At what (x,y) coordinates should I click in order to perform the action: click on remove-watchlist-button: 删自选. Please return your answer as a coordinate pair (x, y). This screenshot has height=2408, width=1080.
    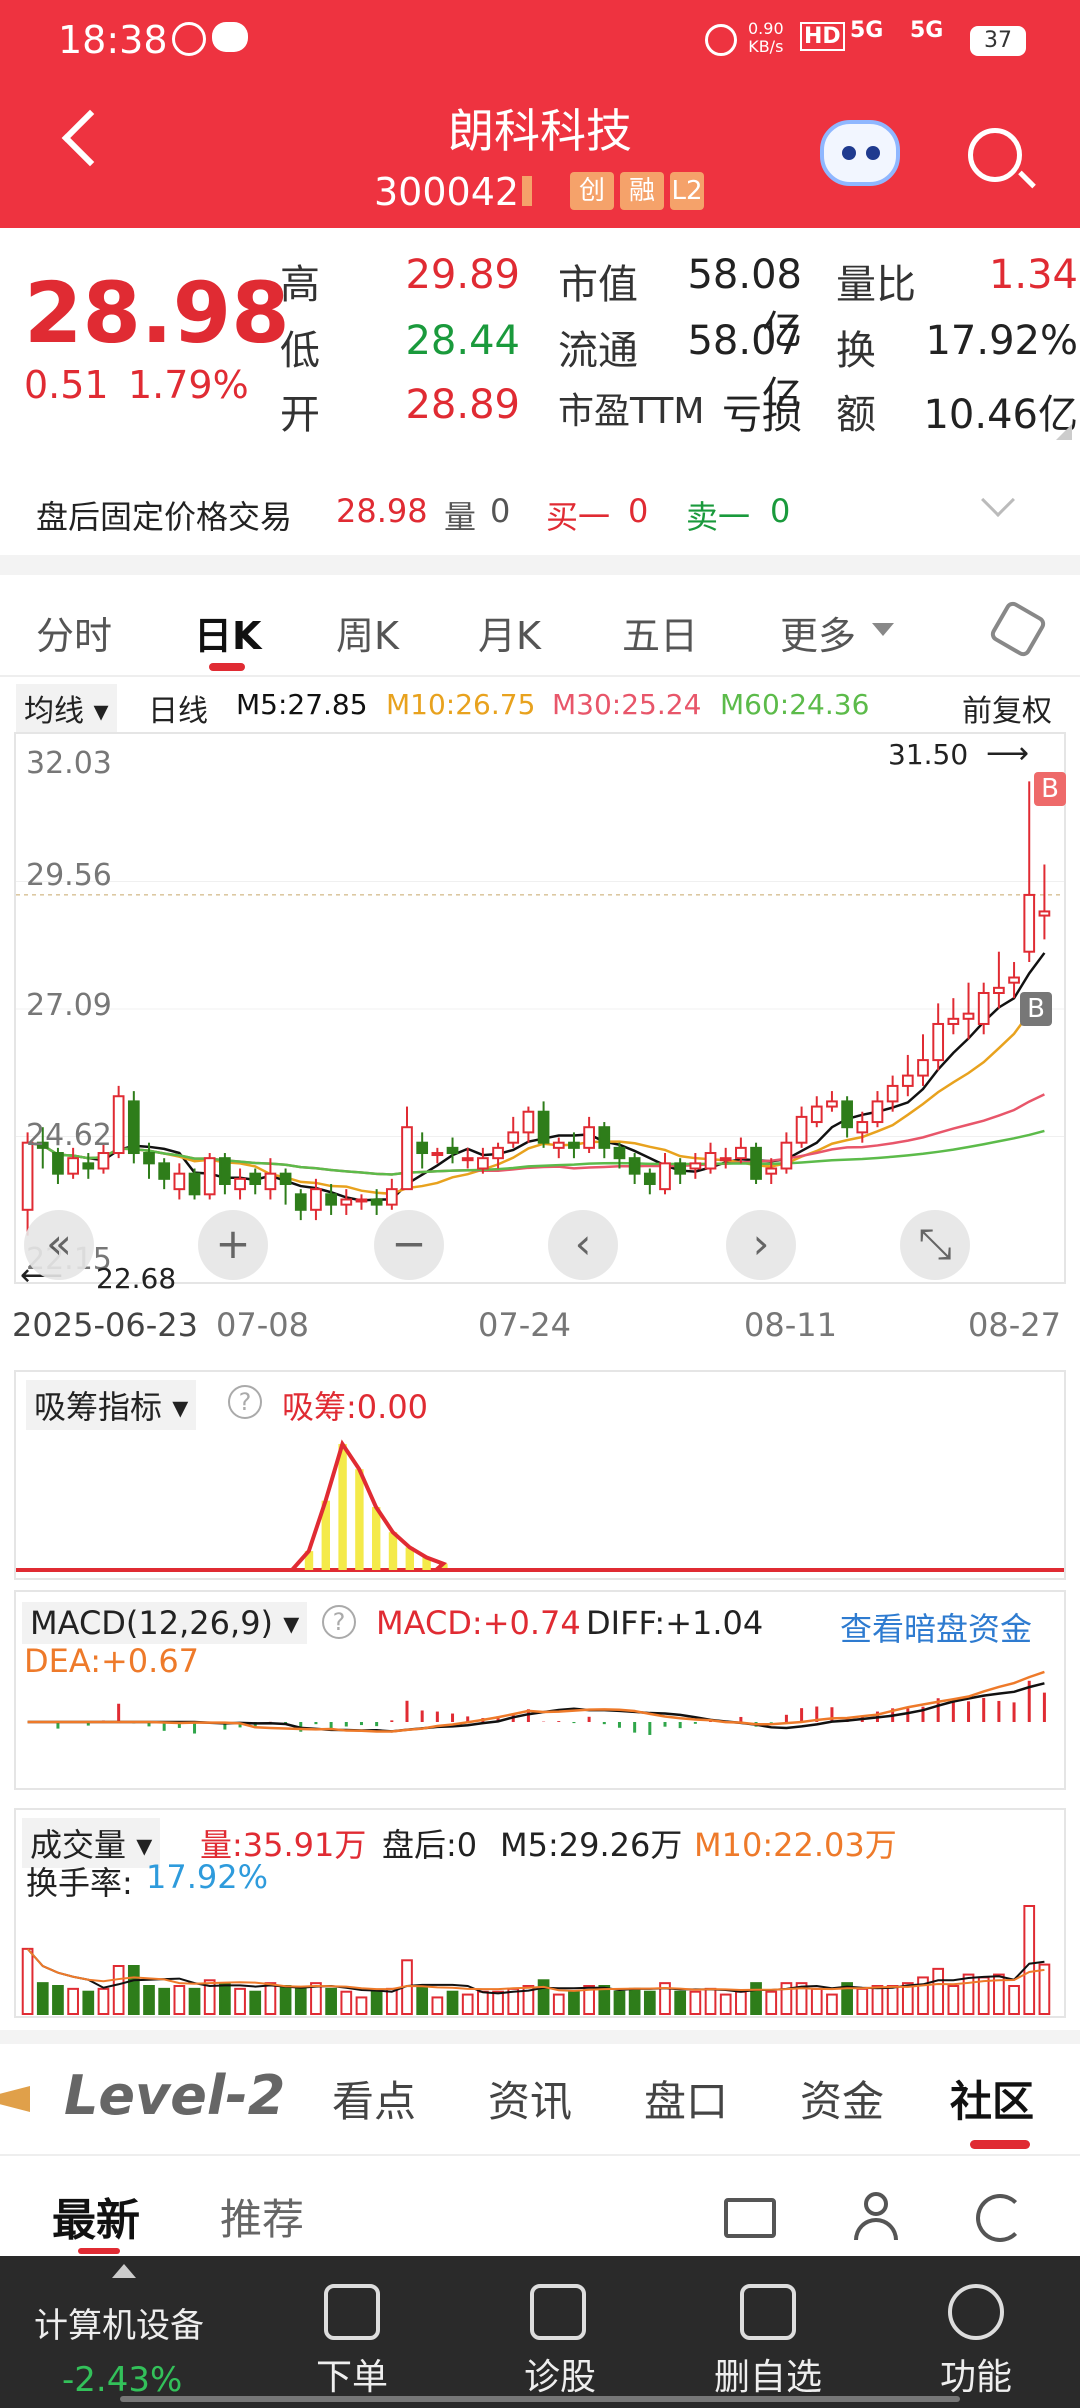
    Looking at the image, I should click on (767, 2377).